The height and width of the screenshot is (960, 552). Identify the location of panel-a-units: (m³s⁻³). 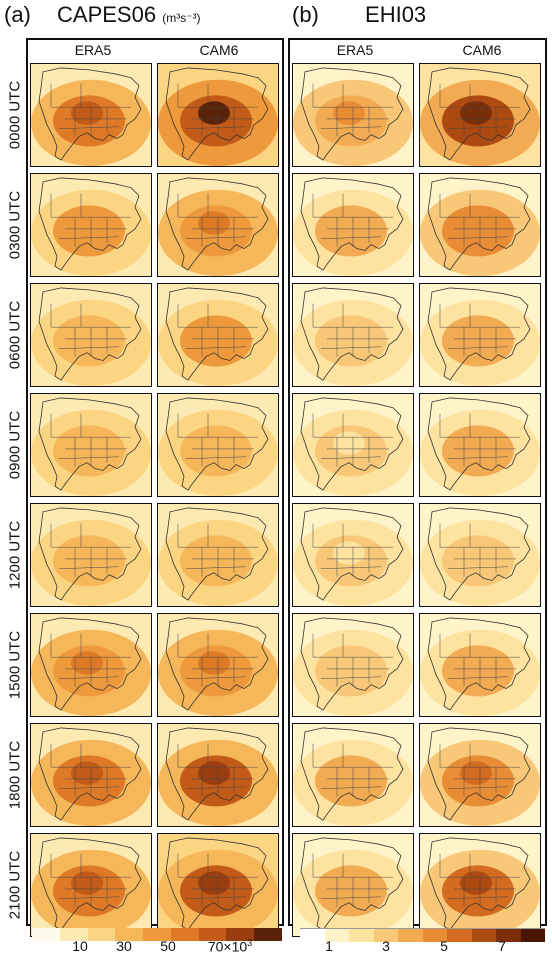
(181, 18).